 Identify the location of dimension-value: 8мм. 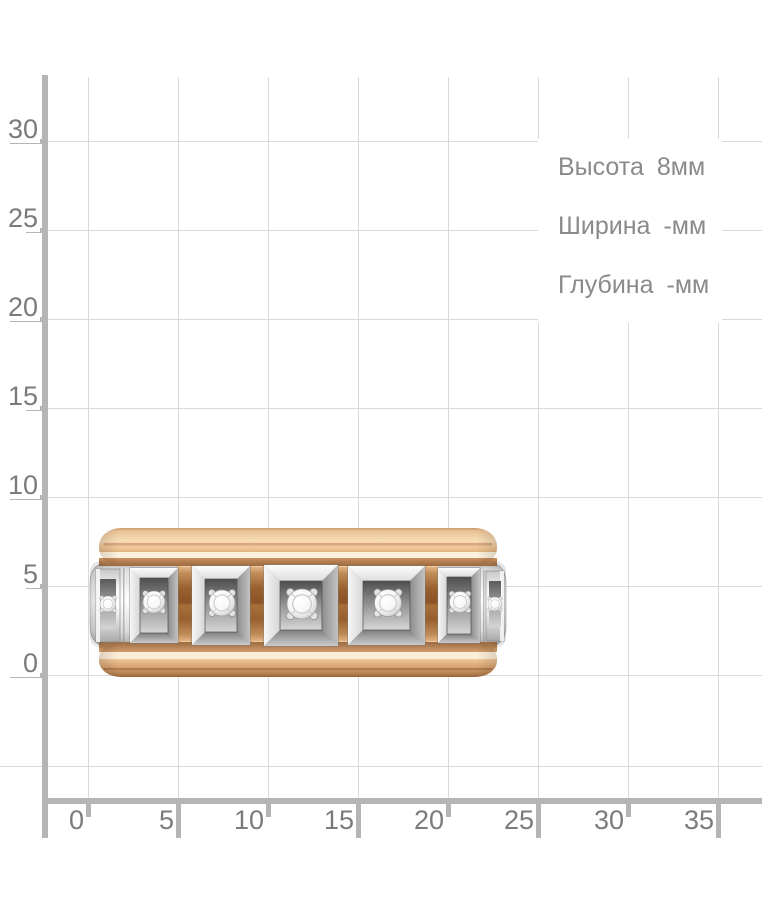
(681, 167).